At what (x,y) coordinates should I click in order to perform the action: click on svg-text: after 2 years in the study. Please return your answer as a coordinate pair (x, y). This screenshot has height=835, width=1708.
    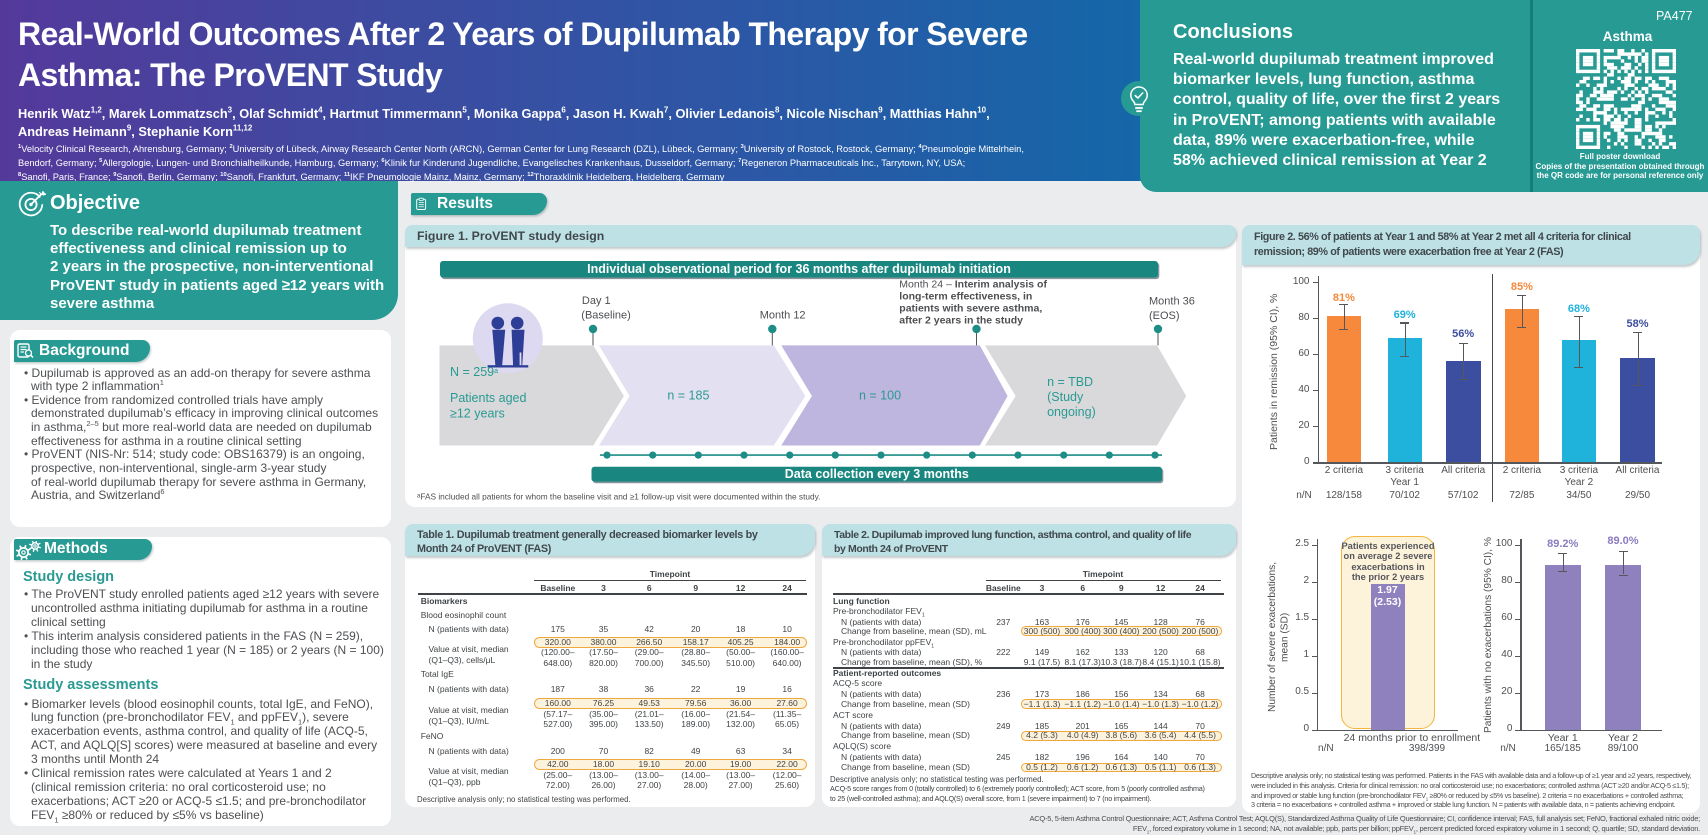
    Looking at the image, I should click on (961, 321).